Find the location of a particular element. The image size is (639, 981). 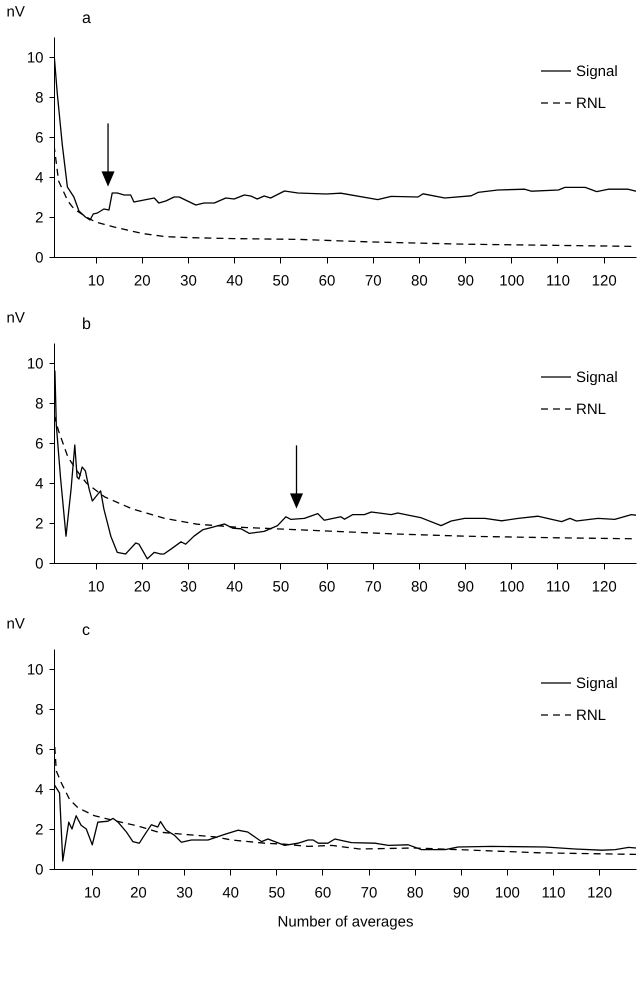

x-axis-title: Number of averages is located at coordinates (346, 922).